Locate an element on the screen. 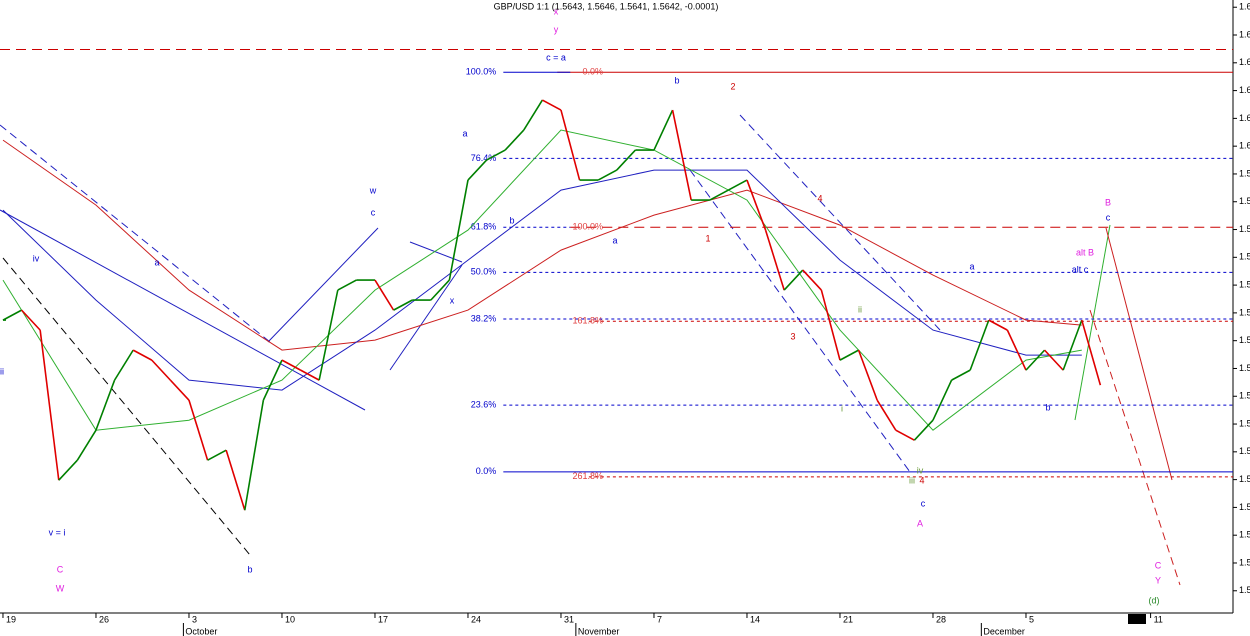 Image resolution: width=1250 pixels, height=636 pixels. y-tick-label: 1.520 is located at coordinates (1244, 590).